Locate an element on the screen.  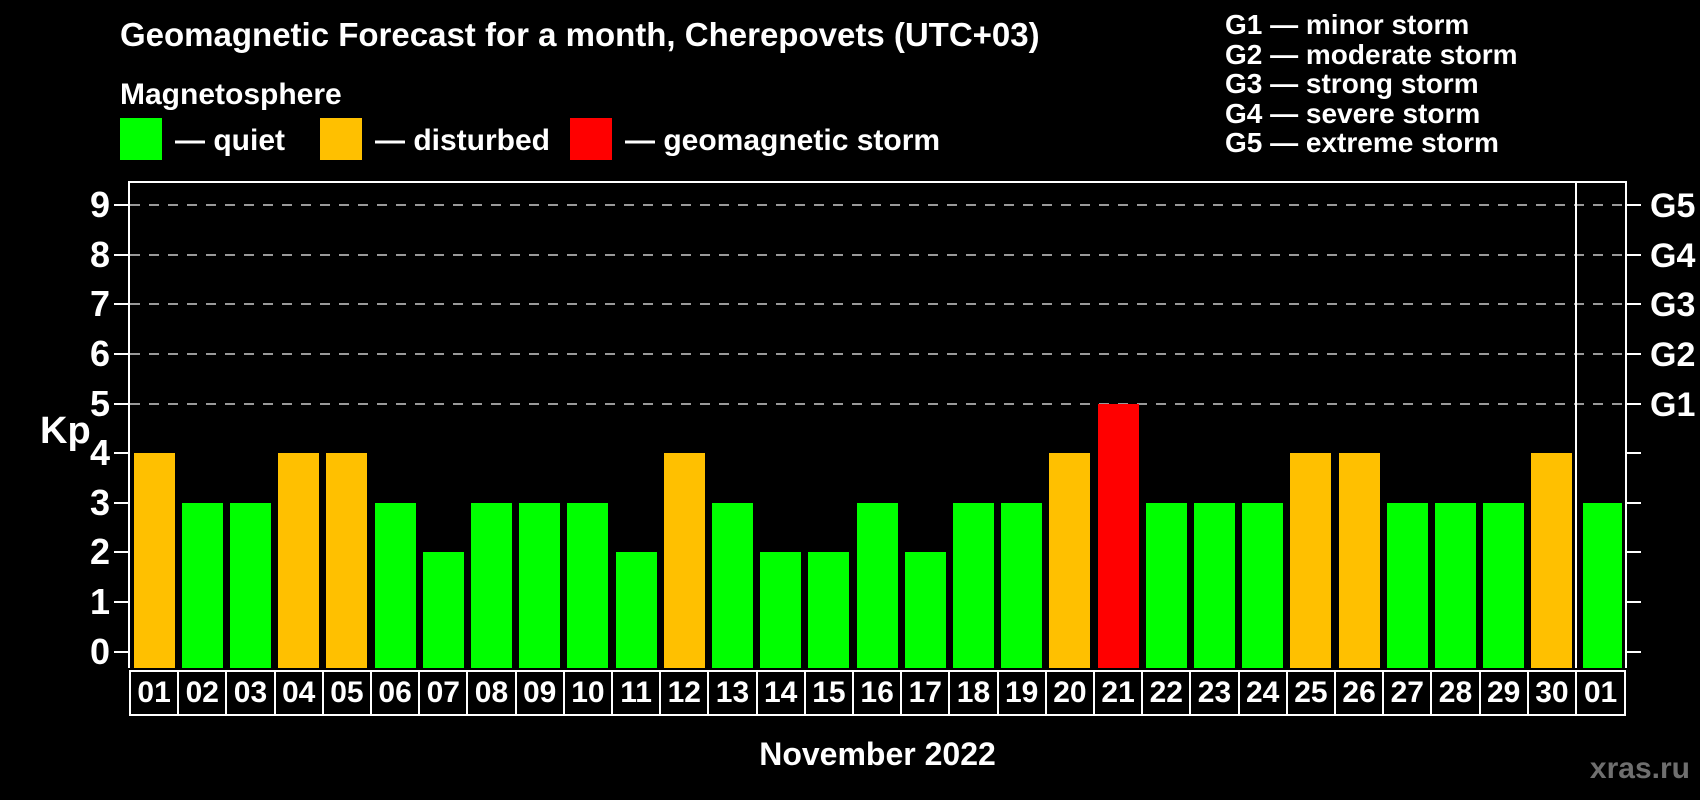
day-label-cell-15: 15 is located at coordinates (828, 693).